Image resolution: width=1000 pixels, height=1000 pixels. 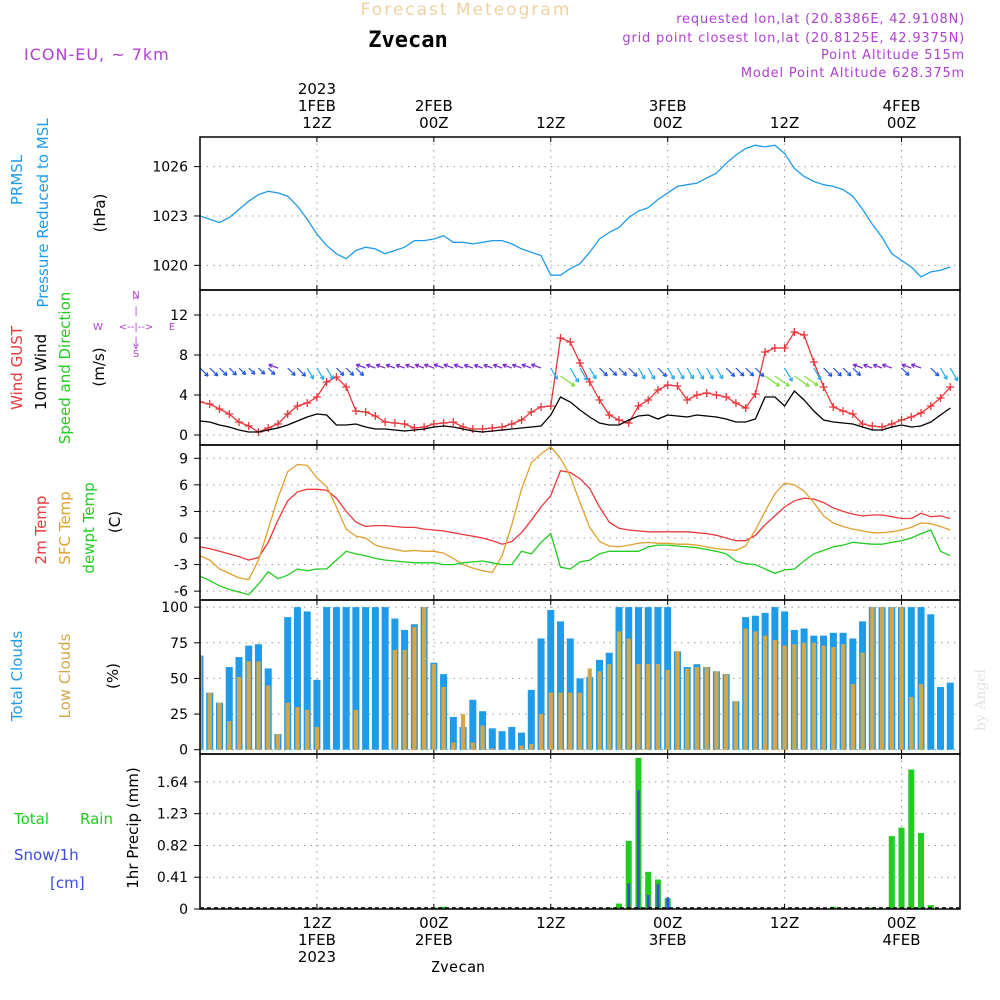 What do you see at coordinates (181, 566) in the screenshot?
I see `temperature-ytick-label: -3` at bounding box center [181, 566].